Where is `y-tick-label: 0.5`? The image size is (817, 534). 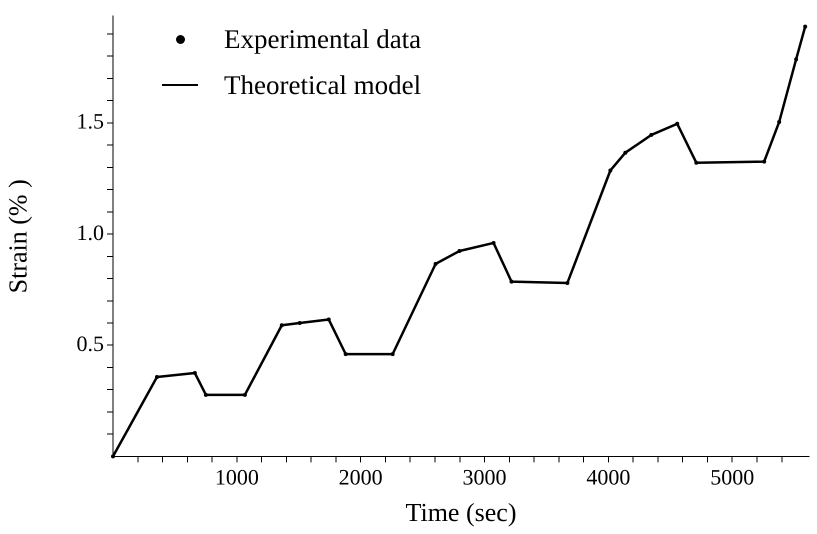
y-tick-label: 0.5 is located at coordinates (90, 343).